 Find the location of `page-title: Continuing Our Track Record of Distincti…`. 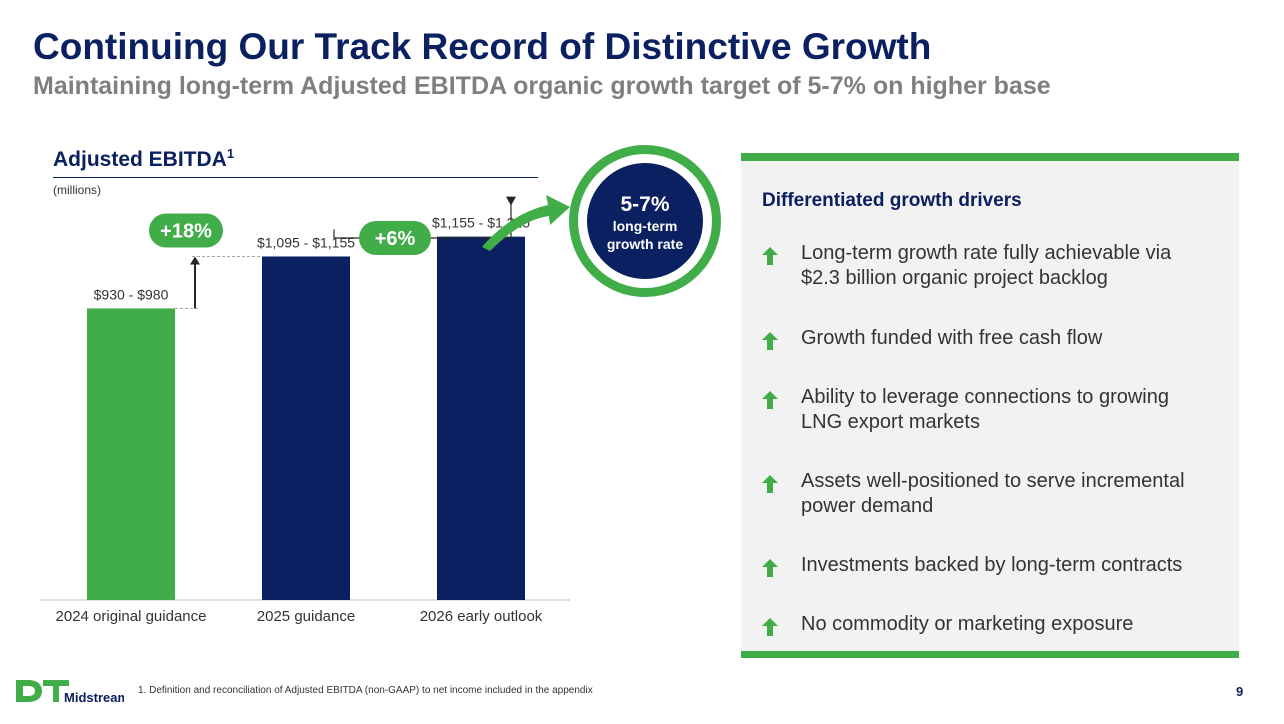

page-title: Continuing Our Track Record of Distincti… is located at coordinates (482, 46).